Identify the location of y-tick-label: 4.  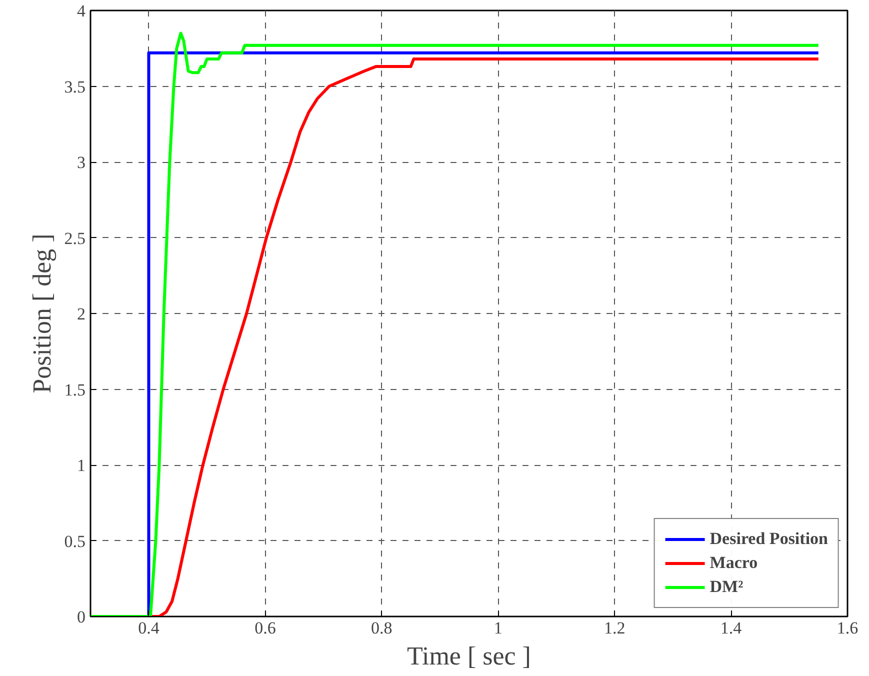
(81, 11).